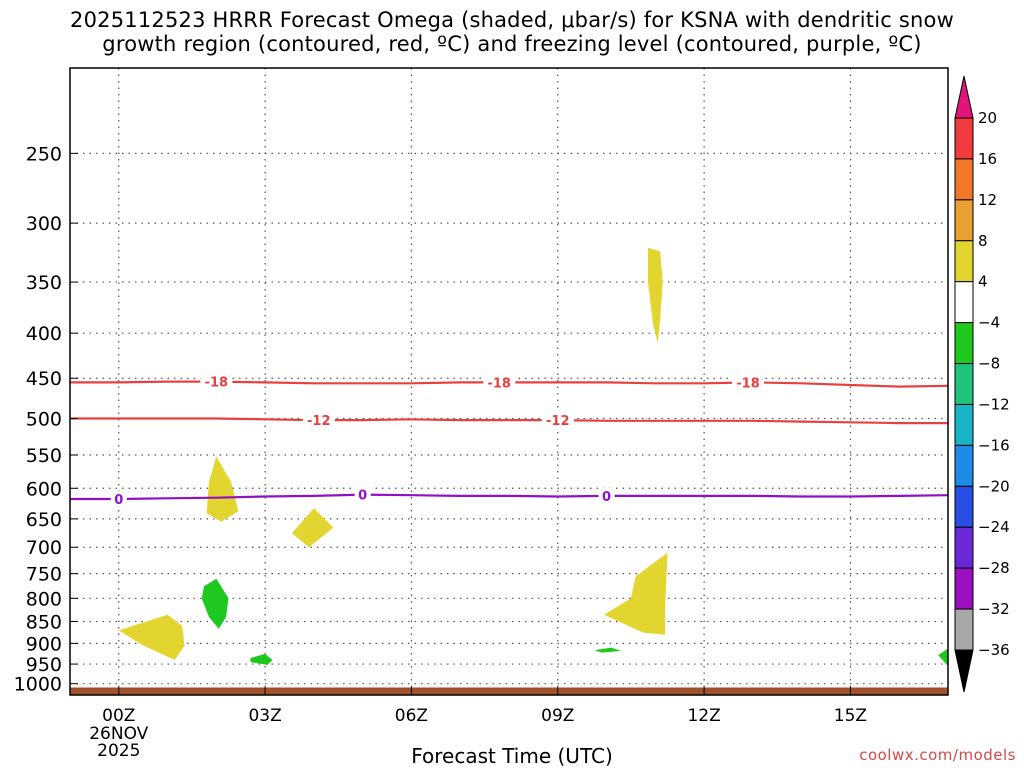 This screenshot has height=768, width=1024. Describe the element at coordinates (982, 384) in the screenshot. I see `colorbar: 20 16 12 8 4 −4 −8 −12 −16 −20 −24 −28 −32 −36` at that location.